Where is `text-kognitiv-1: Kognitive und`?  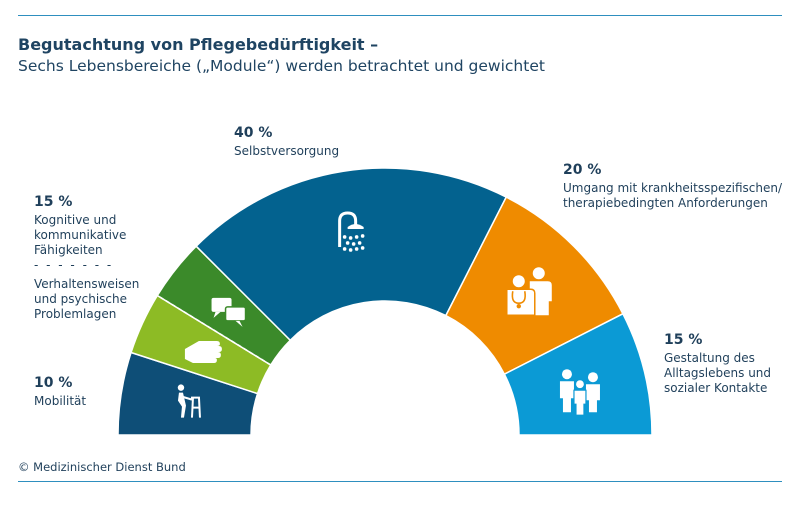
text-kognitiv-1: Kognitive und is located at coordinates (75, 220).